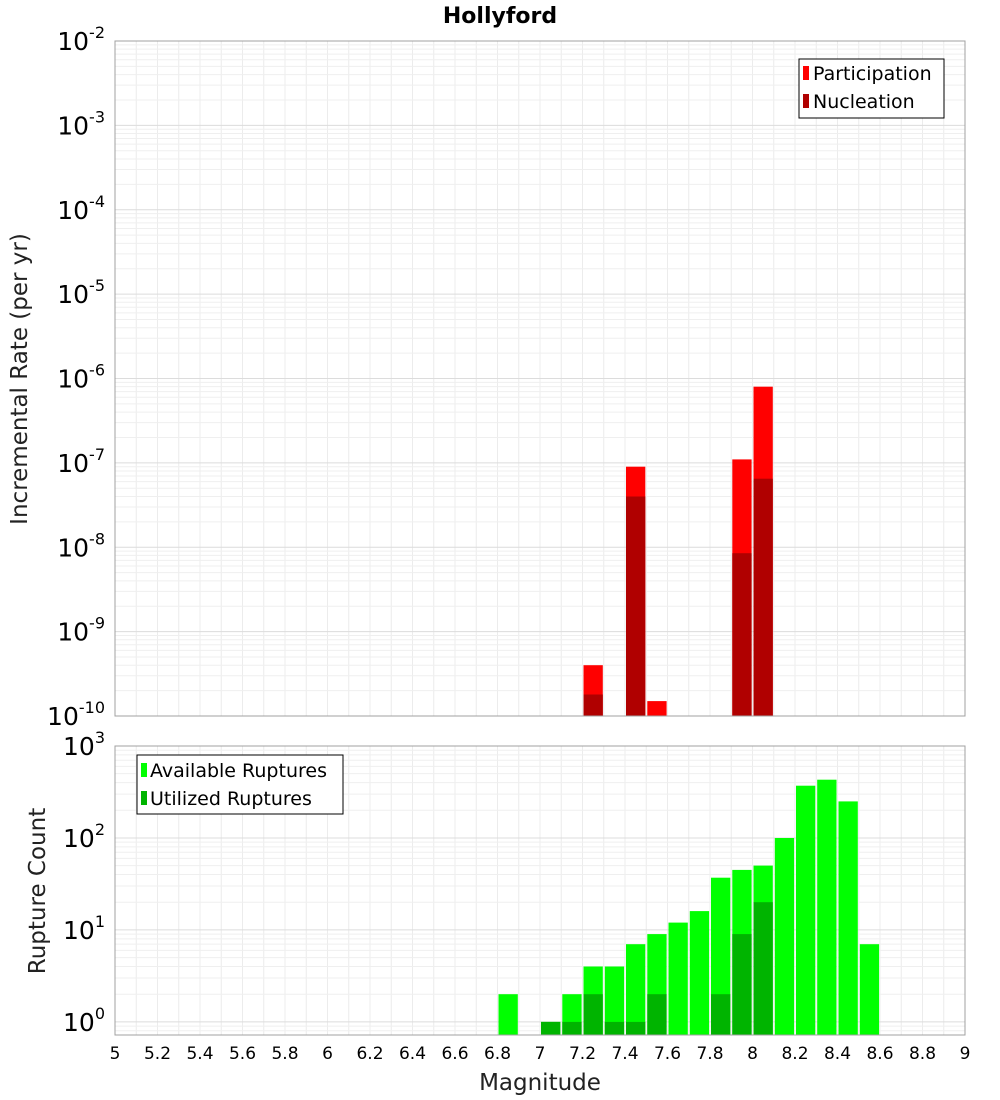 This screenshot has height=1100, width=1000. What do you see at coordinates (199, 1054) in the screenshot?
I see `x-tick-label: 5.4` at bounding box center [199, 1054].